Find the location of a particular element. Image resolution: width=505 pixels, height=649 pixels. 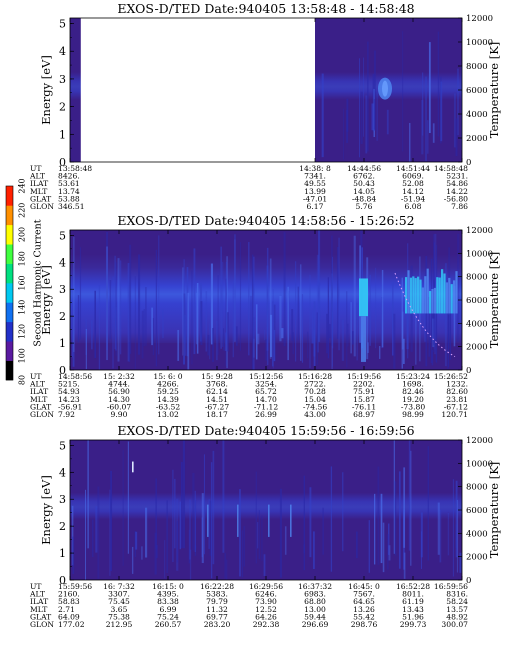

orbit-table-cell: 98.99 is located at coordinates (413, 414).